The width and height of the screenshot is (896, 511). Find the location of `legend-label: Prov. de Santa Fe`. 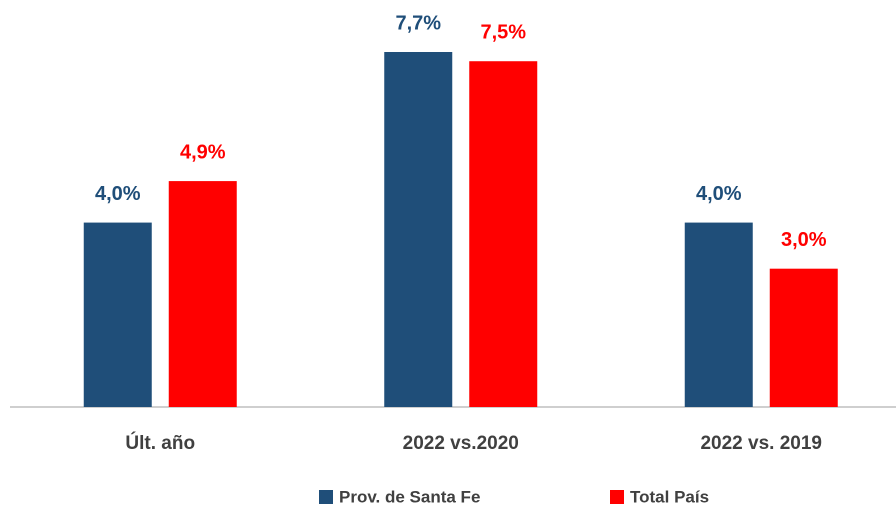

legend-label: Prov. de Santa Fe is located at coordinates (409, 496).